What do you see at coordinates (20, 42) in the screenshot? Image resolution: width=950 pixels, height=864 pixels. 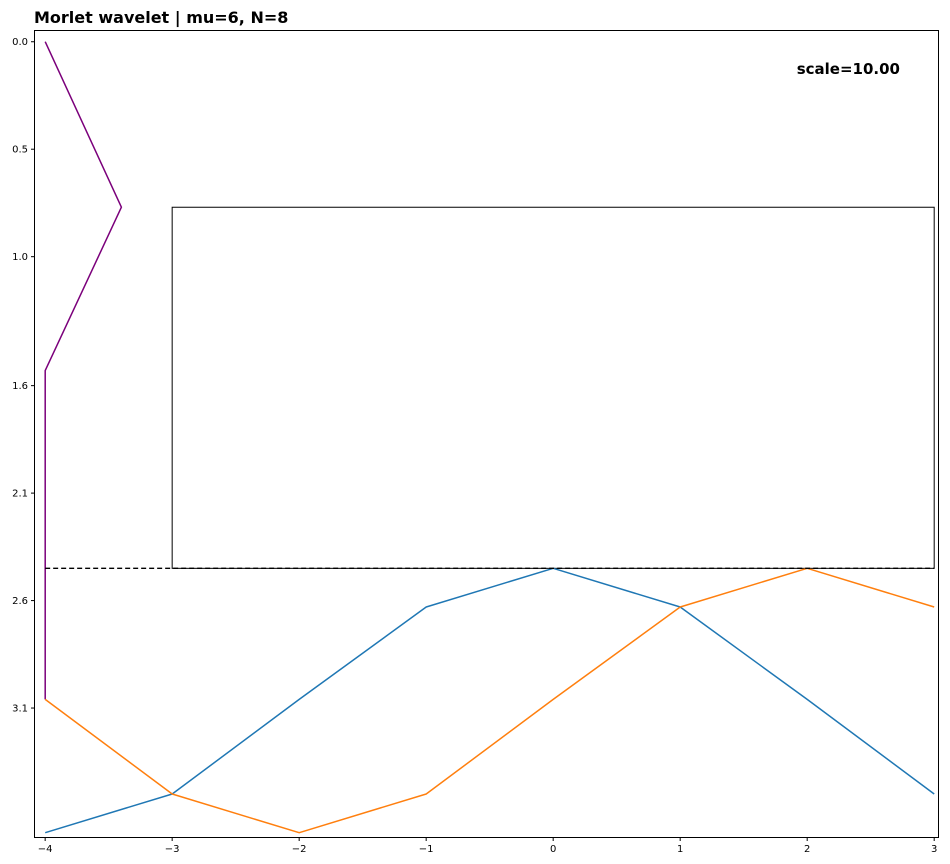 I see `y-tick-label: 0.0` at bounding box center [20, 42].